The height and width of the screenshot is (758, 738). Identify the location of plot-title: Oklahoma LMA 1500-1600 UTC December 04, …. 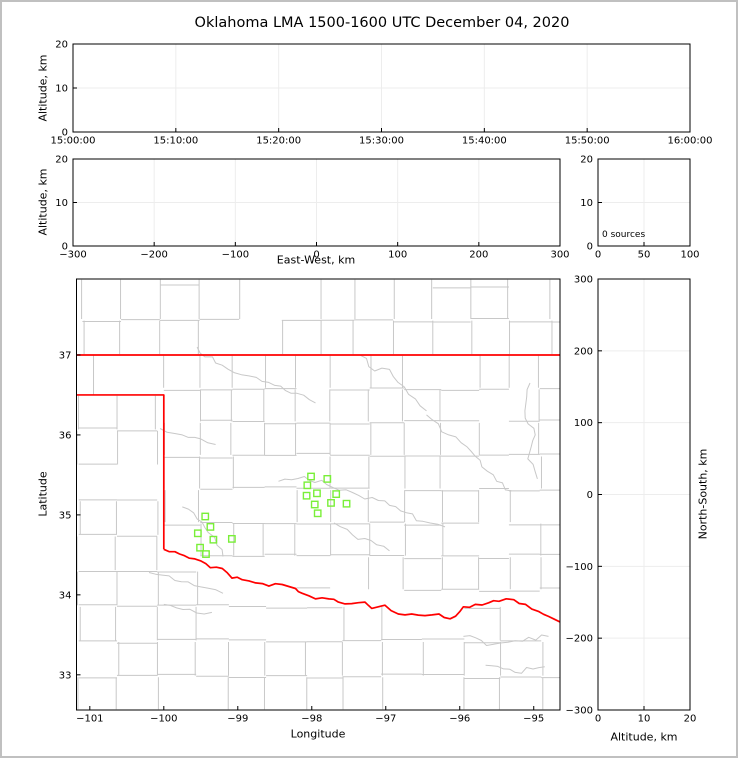
(382, 23).